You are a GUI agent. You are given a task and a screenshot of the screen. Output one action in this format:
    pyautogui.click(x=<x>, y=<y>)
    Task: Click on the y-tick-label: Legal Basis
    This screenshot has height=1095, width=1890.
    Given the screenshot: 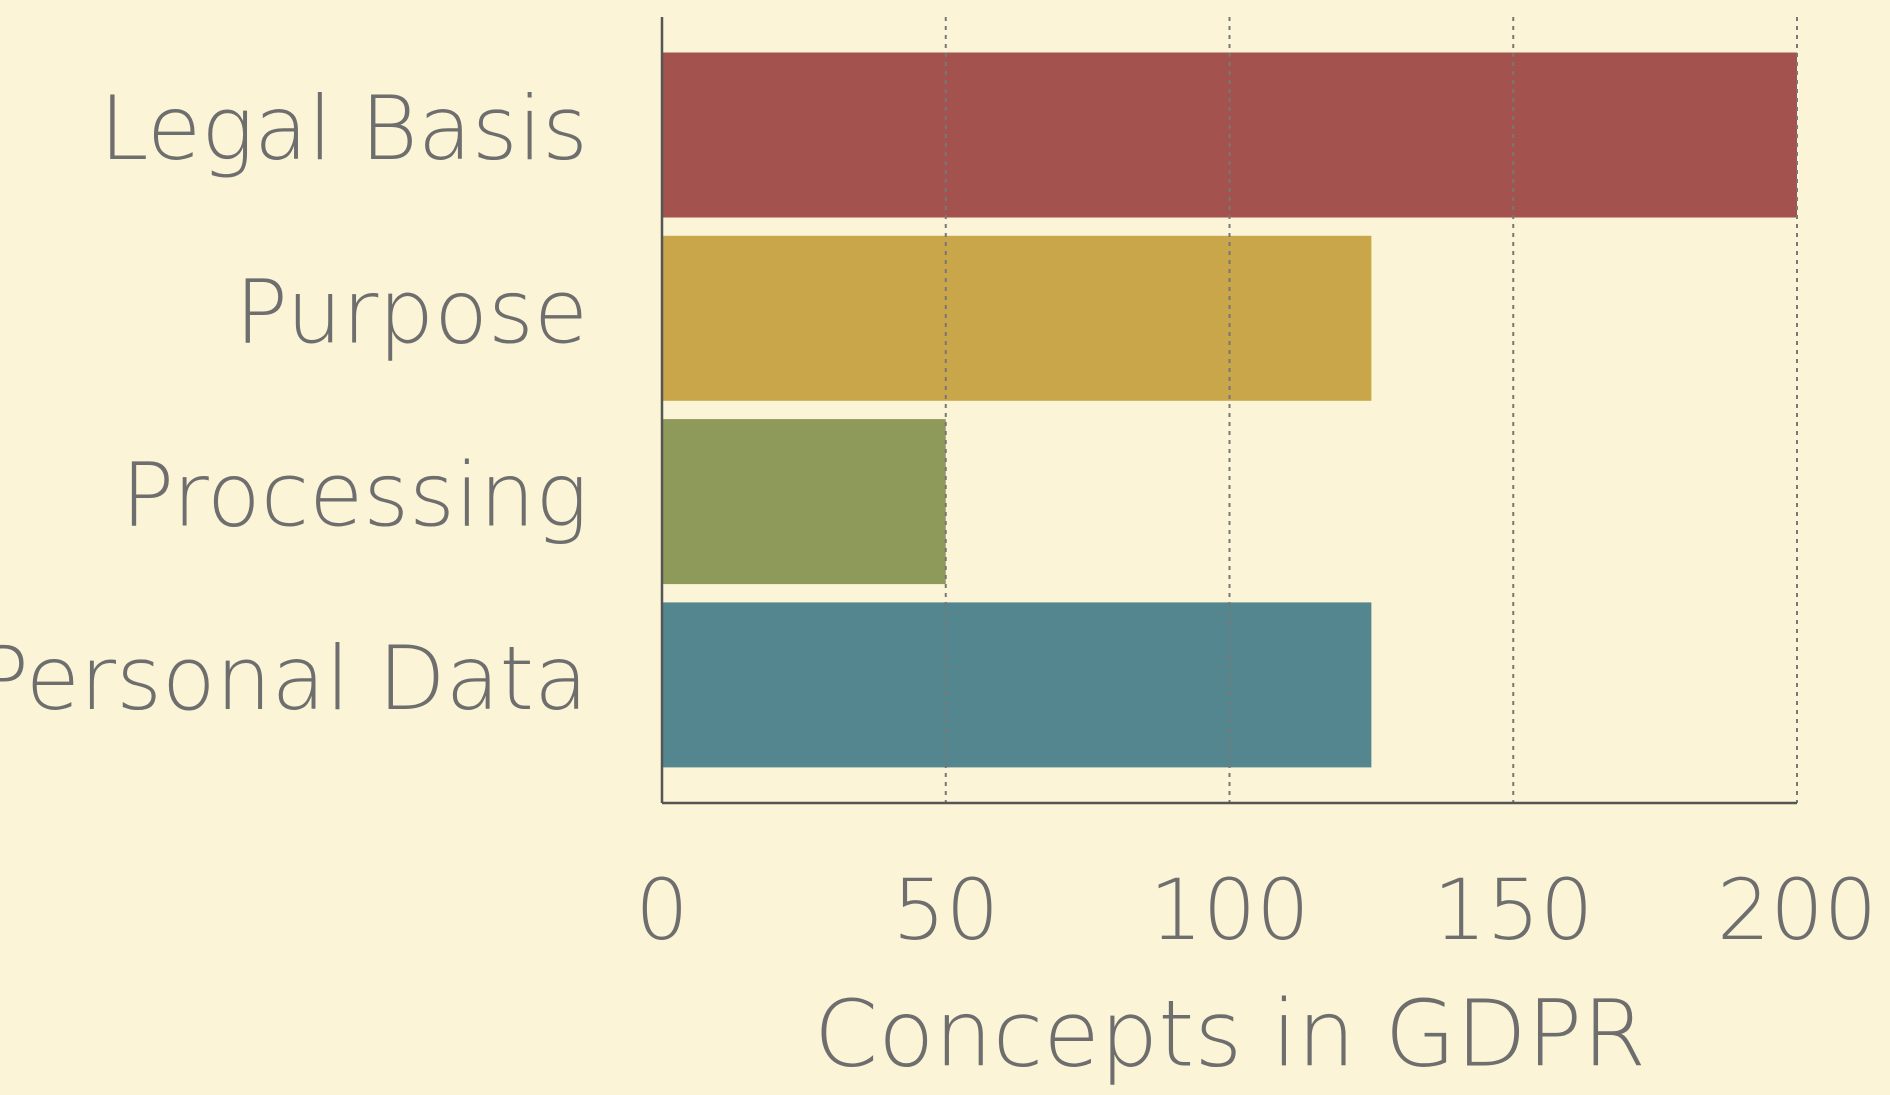 What is the action you would take?
    pyautogui.click(x=344, y=128)
    